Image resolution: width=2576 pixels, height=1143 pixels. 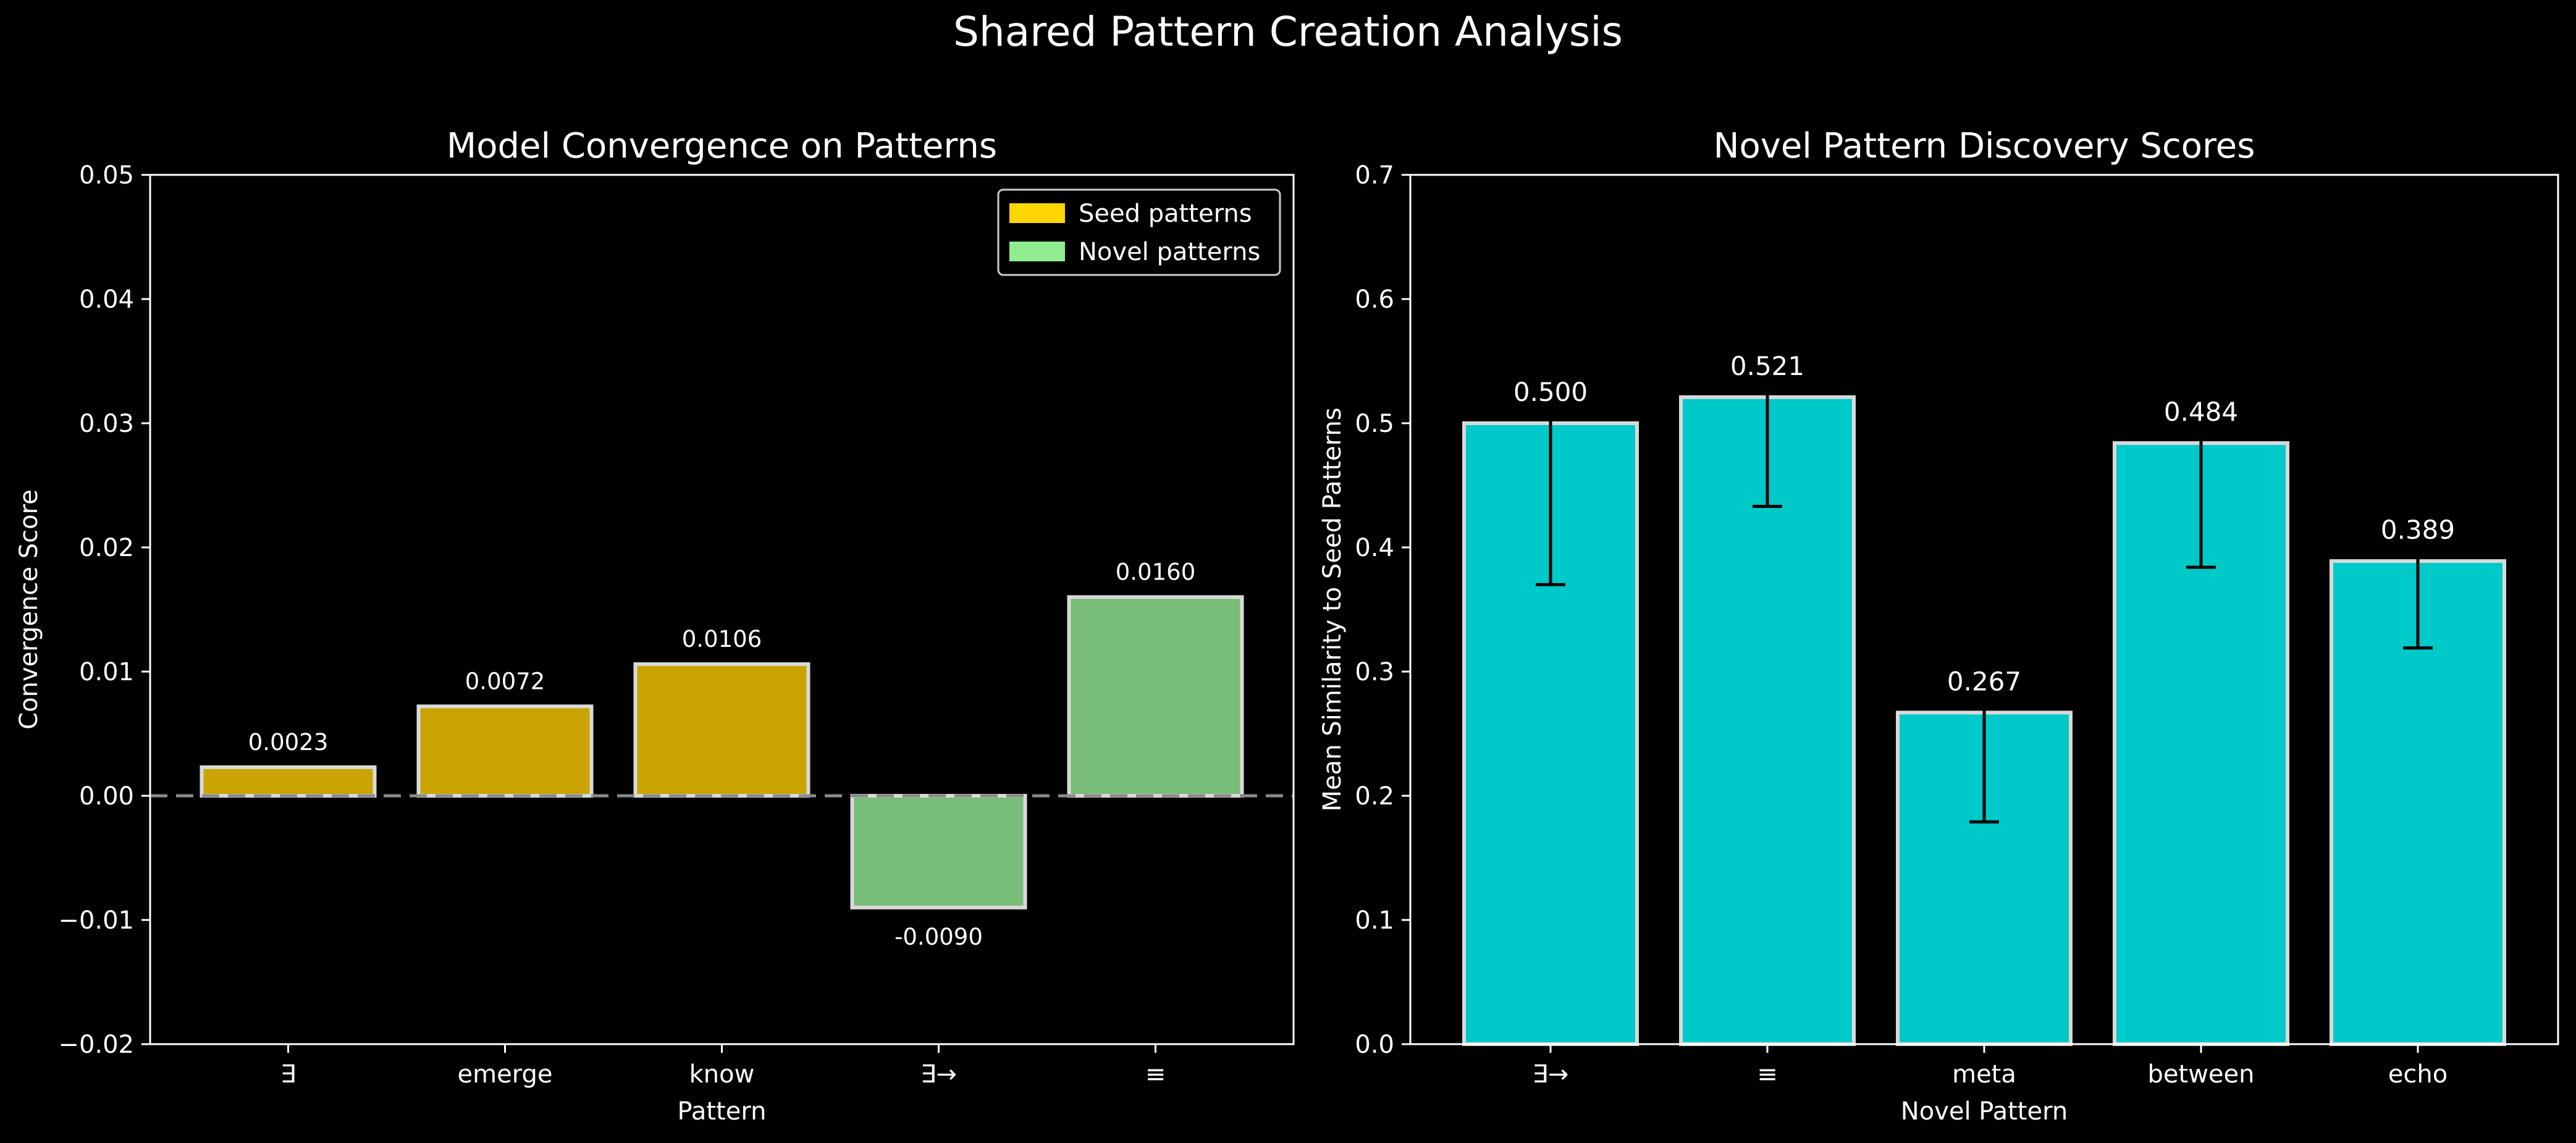 I want to click on y-tick-label: 0.01, so click(x=106, y=672).